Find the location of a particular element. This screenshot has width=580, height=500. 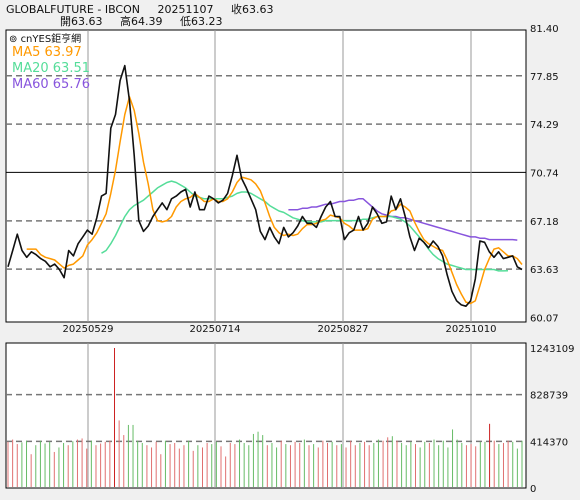

price-x-axis: 20250529 20250714 20250827 20251010 is located at coordinates (280, 329).